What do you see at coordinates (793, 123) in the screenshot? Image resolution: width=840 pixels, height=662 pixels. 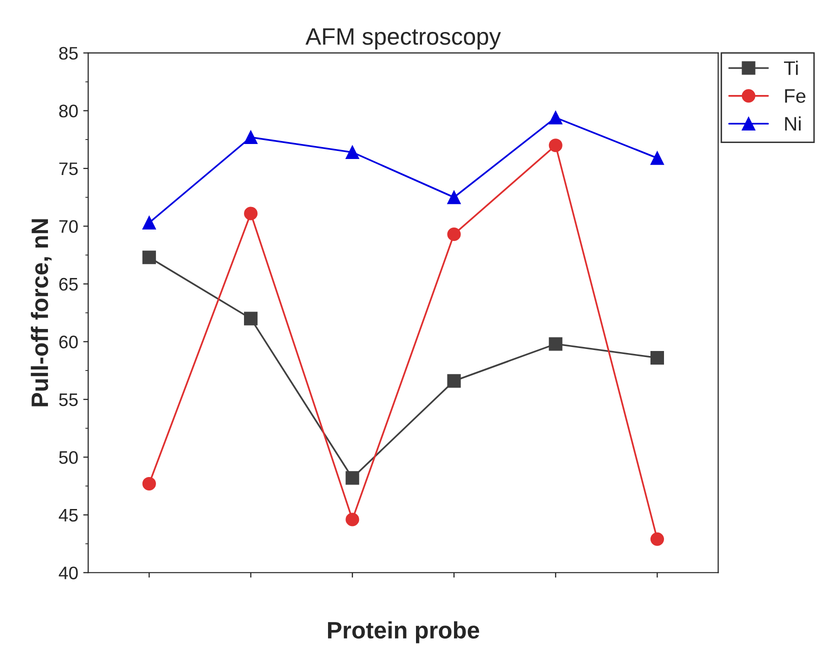 I see `legend-label: Ni` at bounding box center [793, 123].